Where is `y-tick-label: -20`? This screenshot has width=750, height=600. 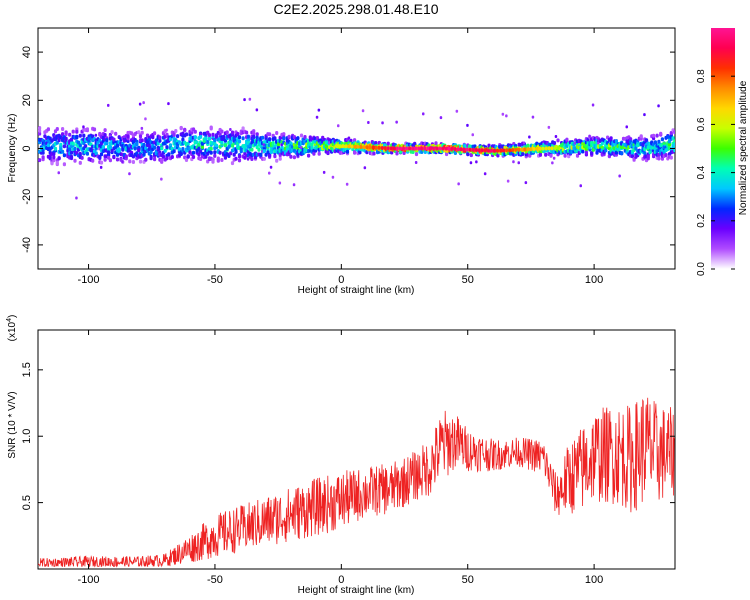
y-tick-label: -20 is located at coordinates (27, 197).